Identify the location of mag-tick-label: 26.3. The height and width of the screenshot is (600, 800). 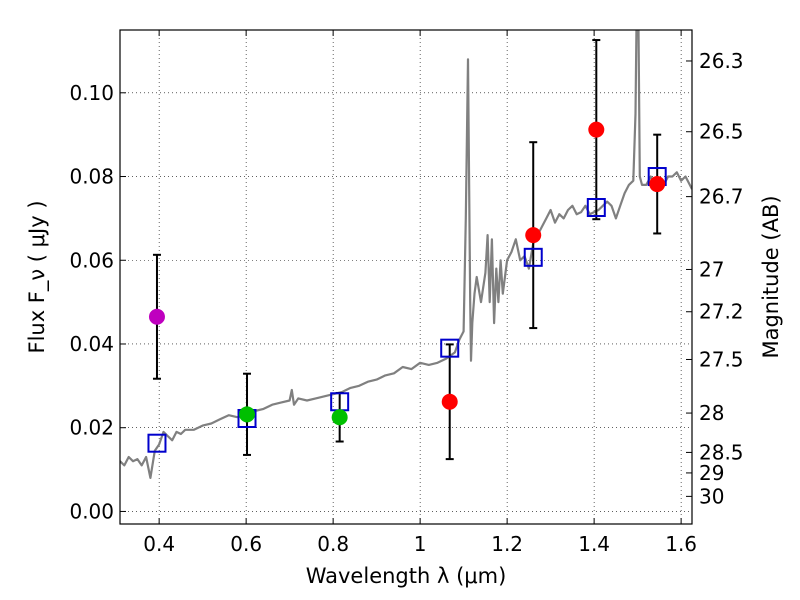
(721, 61).